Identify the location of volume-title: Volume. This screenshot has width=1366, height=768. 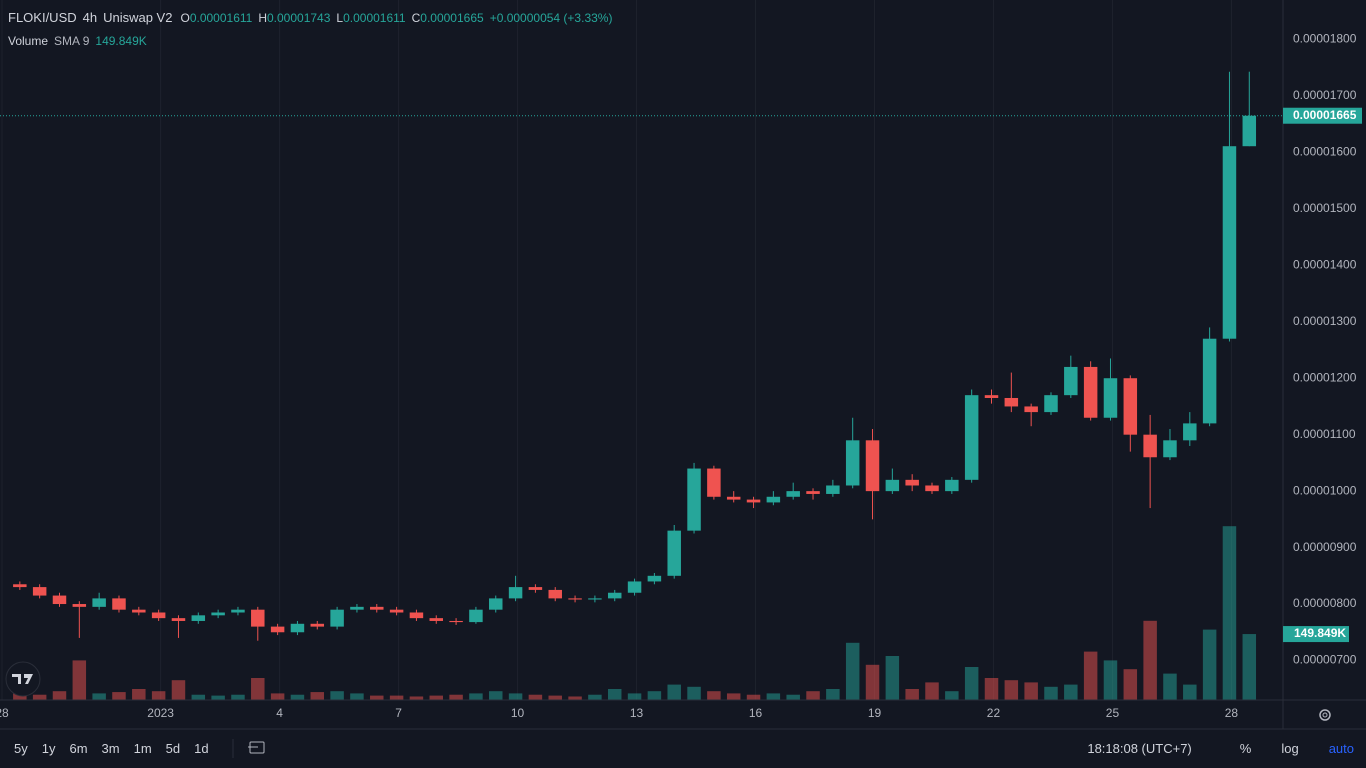
(28, 41).